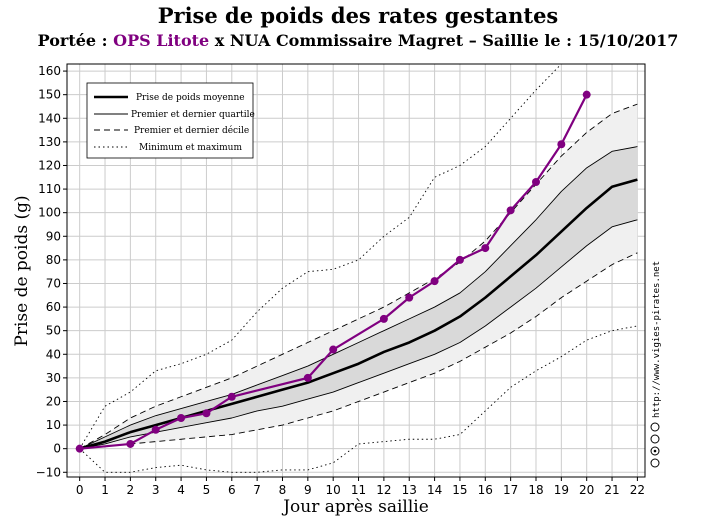 The height and width of the screenshot is (525, 710). I want to click on x-axis-label: Jour après saillie, so click(355, 507).